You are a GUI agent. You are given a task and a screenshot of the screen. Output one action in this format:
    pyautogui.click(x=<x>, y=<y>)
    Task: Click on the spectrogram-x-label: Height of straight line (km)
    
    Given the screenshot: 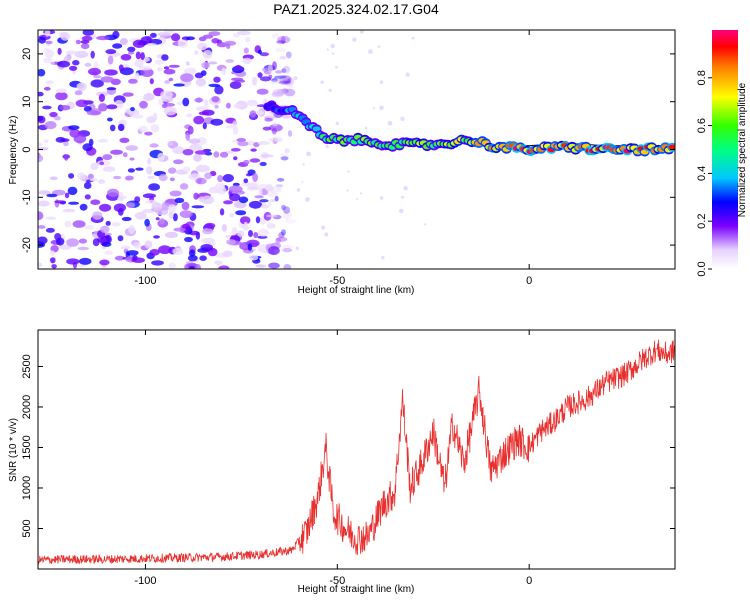 What is the action you would take?
    pyautogui.click(x=356, y=290)
    